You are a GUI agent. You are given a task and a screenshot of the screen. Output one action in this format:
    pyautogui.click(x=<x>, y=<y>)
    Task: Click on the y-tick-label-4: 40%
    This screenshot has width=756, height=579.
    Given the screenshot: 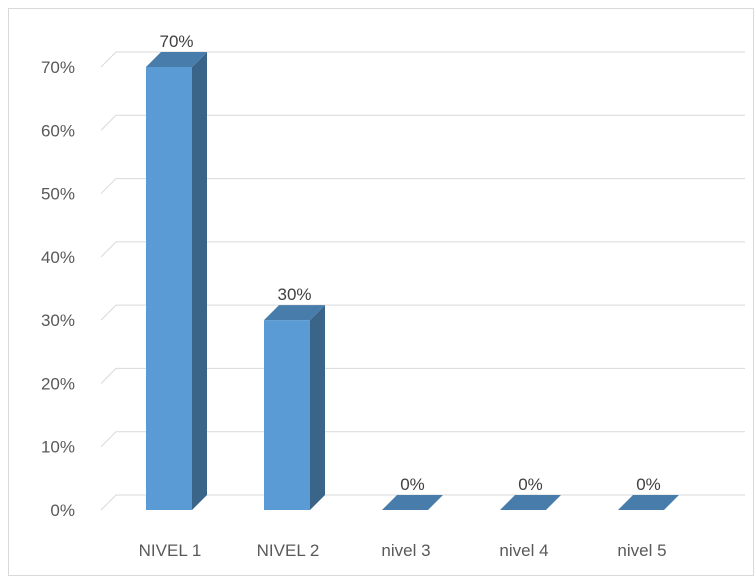 What is the action you would take?
    pyautogui.click(x=58, y=257)
    